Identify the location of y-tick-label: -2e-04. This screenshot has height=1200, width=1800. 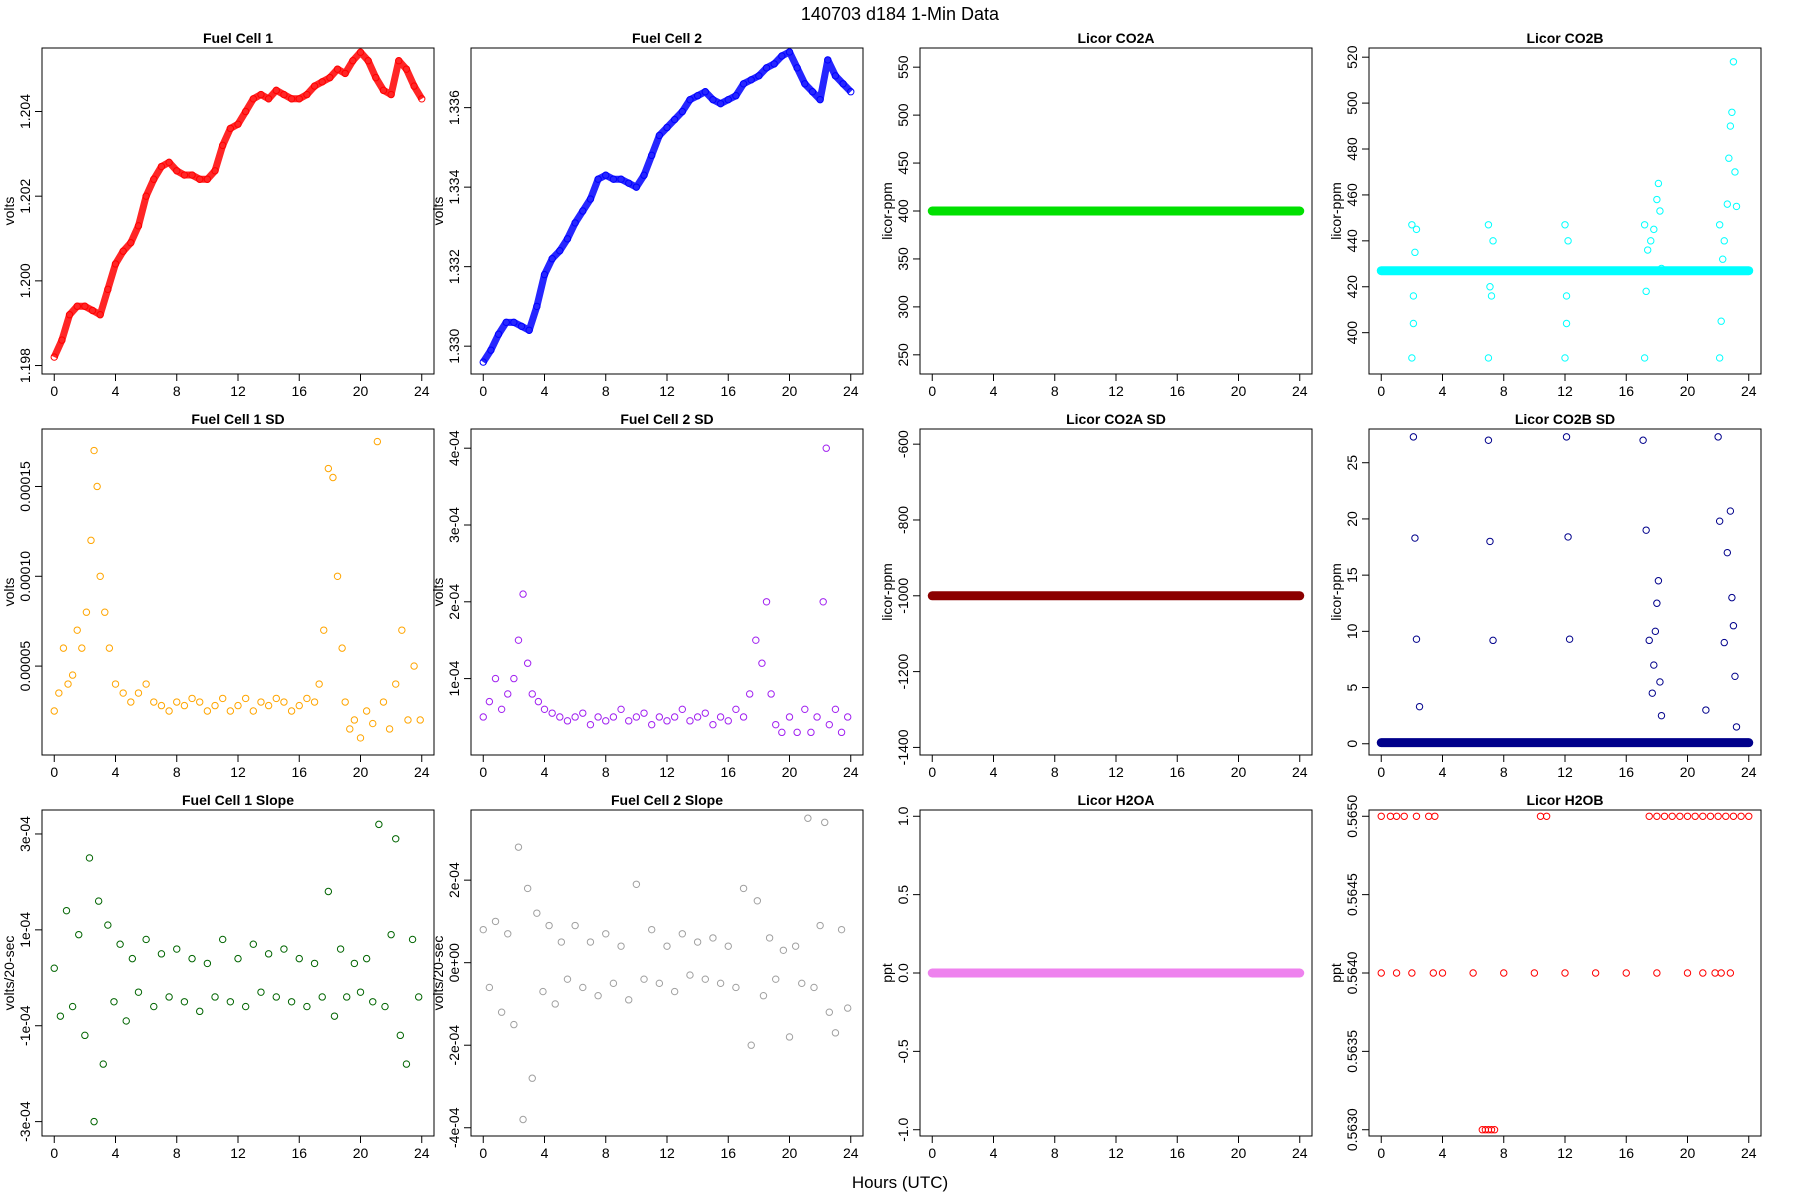
(454, 1045).